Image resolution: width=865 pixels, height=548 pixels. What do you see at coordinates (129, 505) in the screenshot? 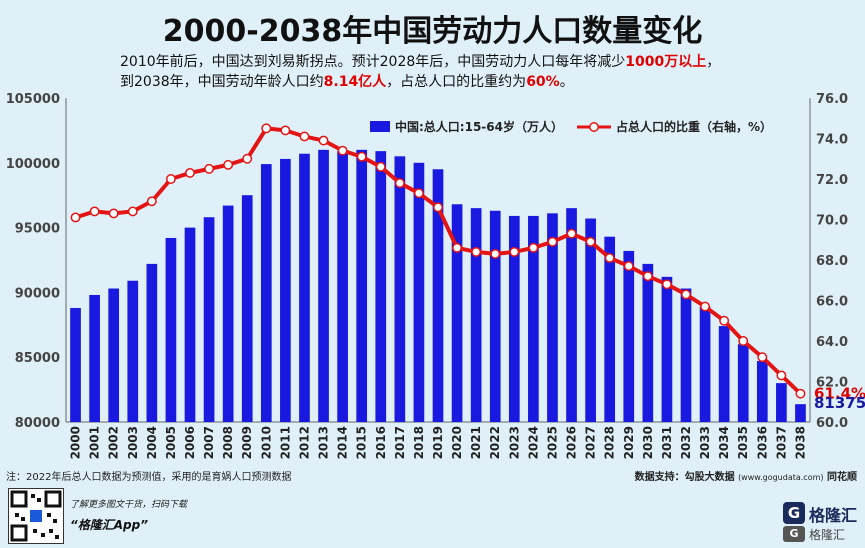
I see `promo-text: 了解更多图文干货，扫码下载` at bounding box center [129, 505].